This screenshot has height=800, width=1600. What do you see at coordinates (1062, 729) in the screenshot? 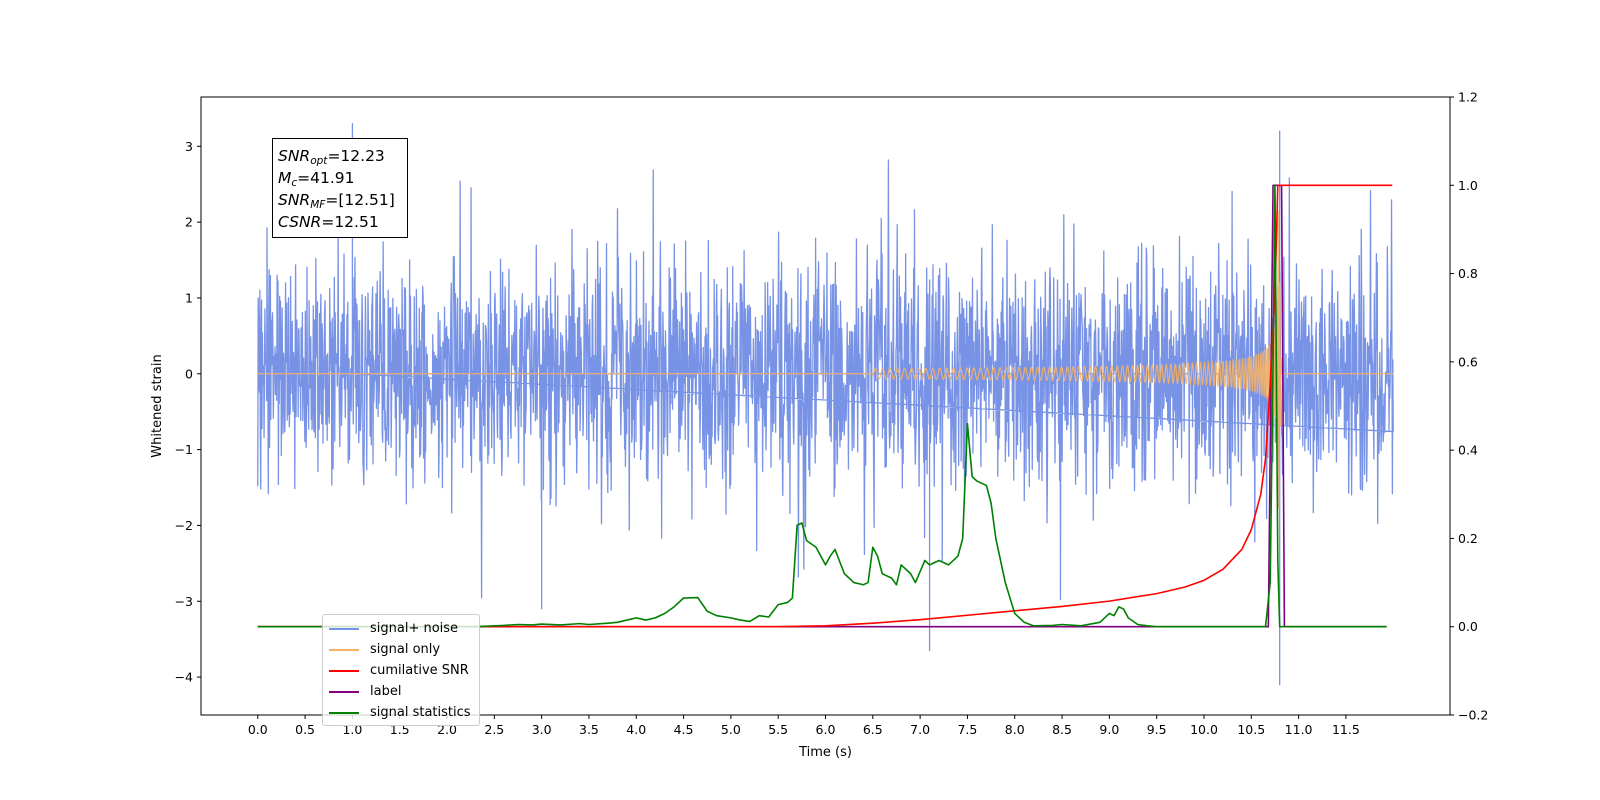
I see `x-tick-label: 8.5` at bounding box center [1062, 729].